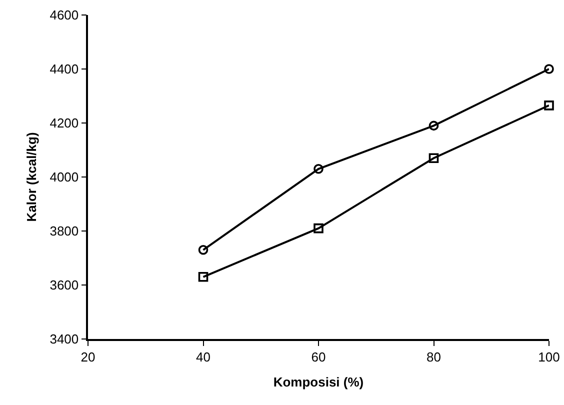 Image resolution: width=564 pixels, height=405 pixels. Describe the element at coordinates (64, 15) in the screenshot. I see `y-tick-label: 4600` at that location.